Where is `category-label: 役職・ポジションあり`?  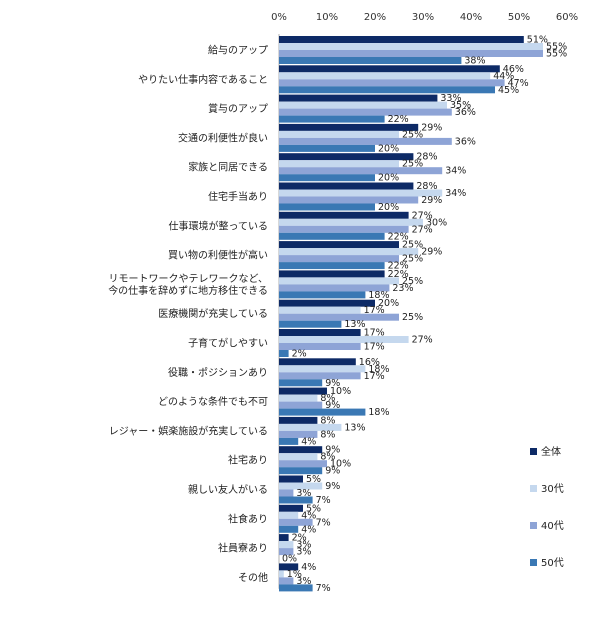 category-label: 役職・ポジションあり is located at coordinates (218, 372).